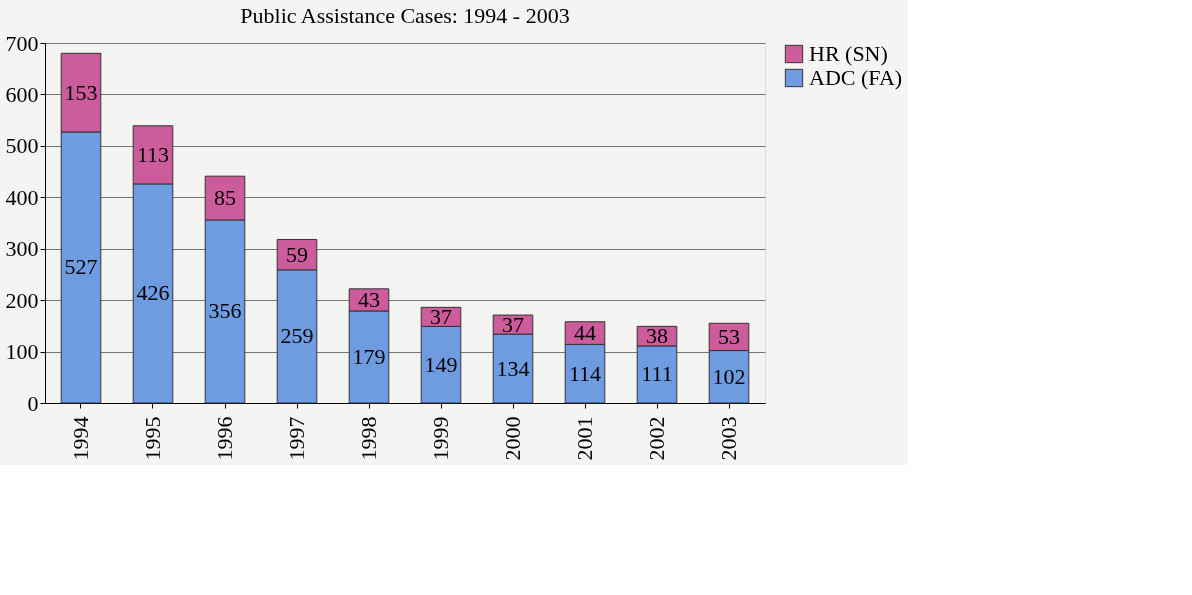  I want to click on data-label: 527, so click(81, 267).